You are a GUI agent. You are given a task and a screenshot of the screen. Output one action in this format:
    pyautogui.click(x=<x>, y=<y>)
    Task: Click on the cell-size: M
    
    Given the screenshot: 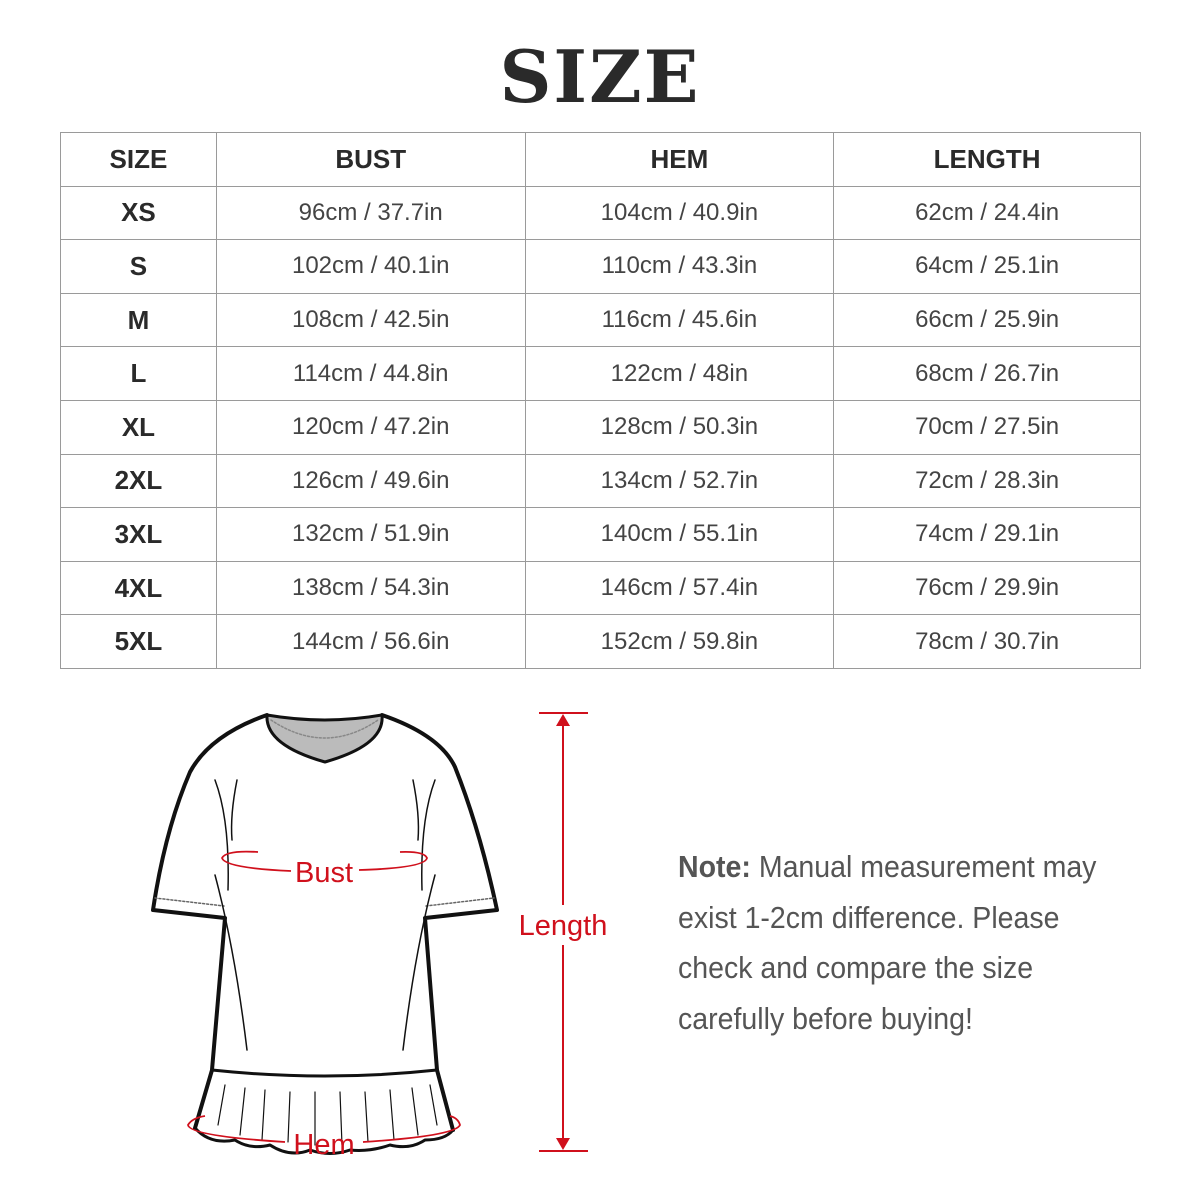 What is the action you would take?
    pyautogui.click(x=138, y=320)
    